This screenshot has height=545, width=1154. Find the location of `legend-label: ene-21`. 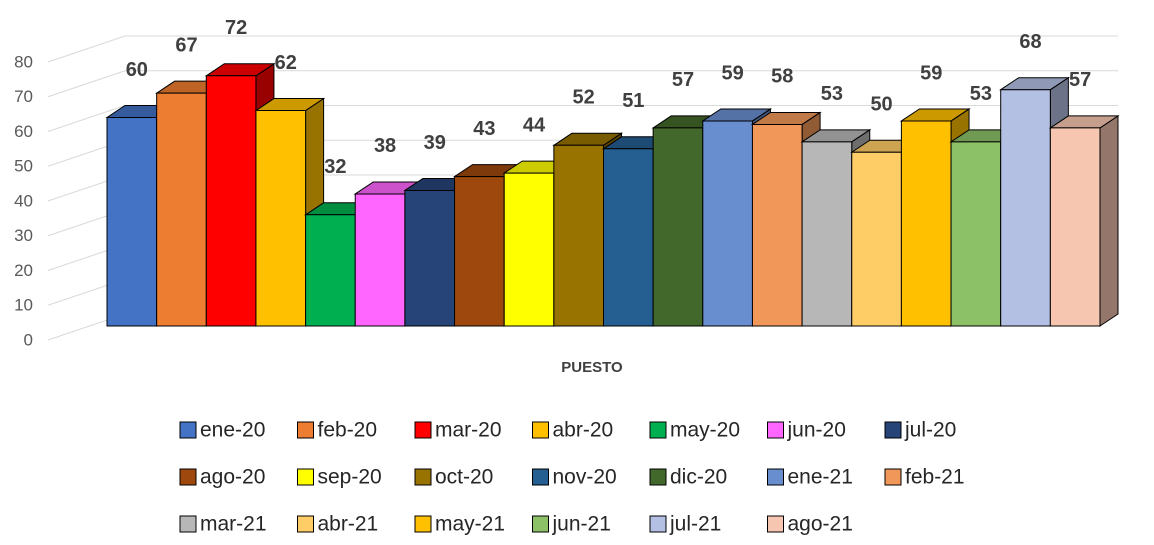

legend-label: ene-21 is located at coordinates (820, 477).